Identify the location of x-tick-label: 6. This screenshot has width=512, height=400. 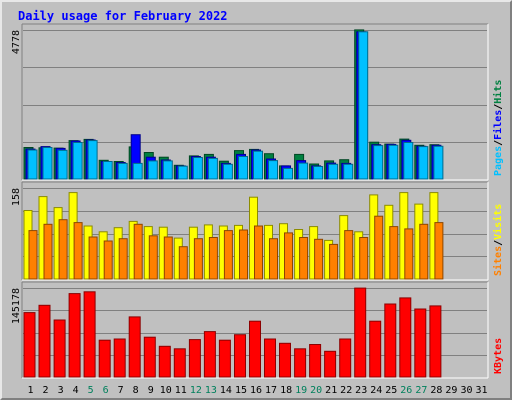
(106, 390).